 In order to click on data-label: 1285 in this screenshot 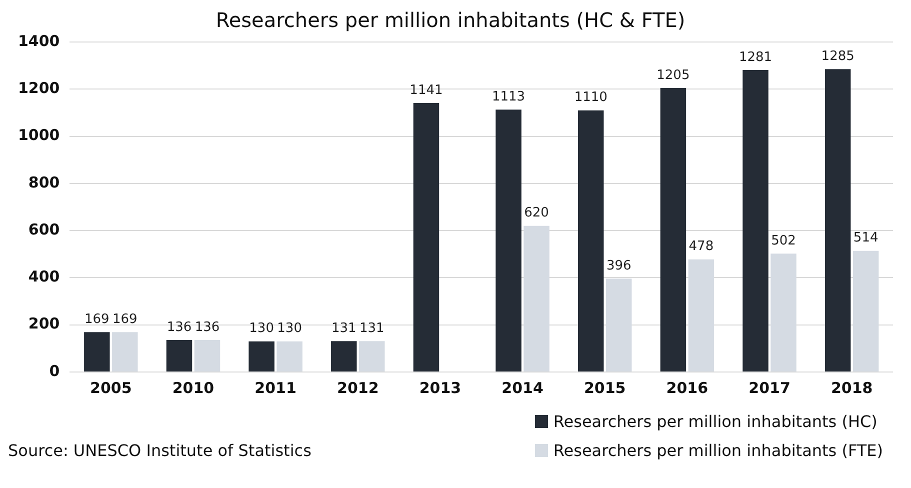, I will do `click(837, 56)`.